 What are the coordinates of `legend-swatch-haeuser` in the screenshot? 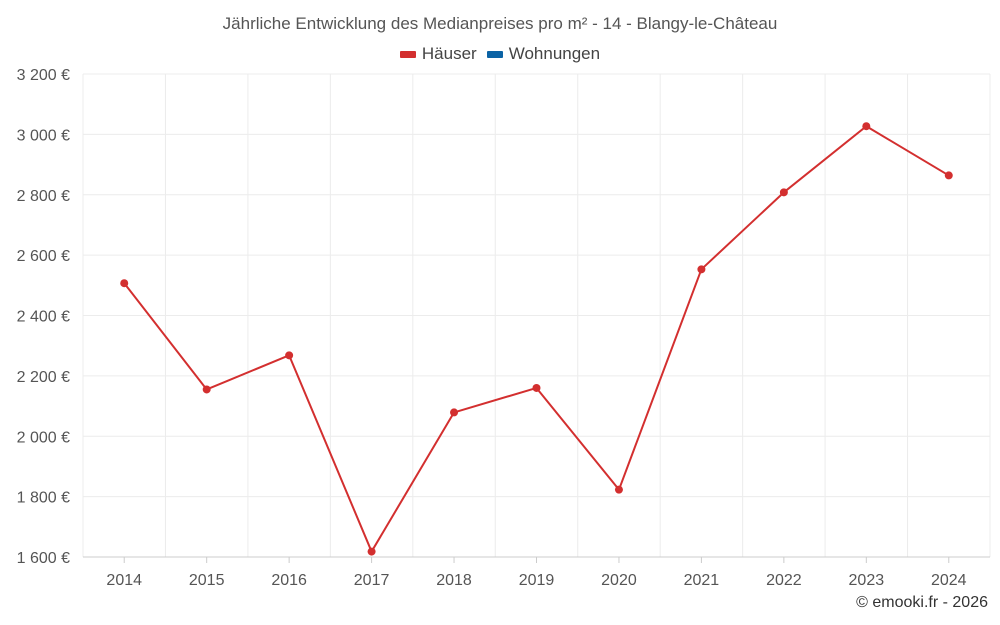 It's located at (407, 54).